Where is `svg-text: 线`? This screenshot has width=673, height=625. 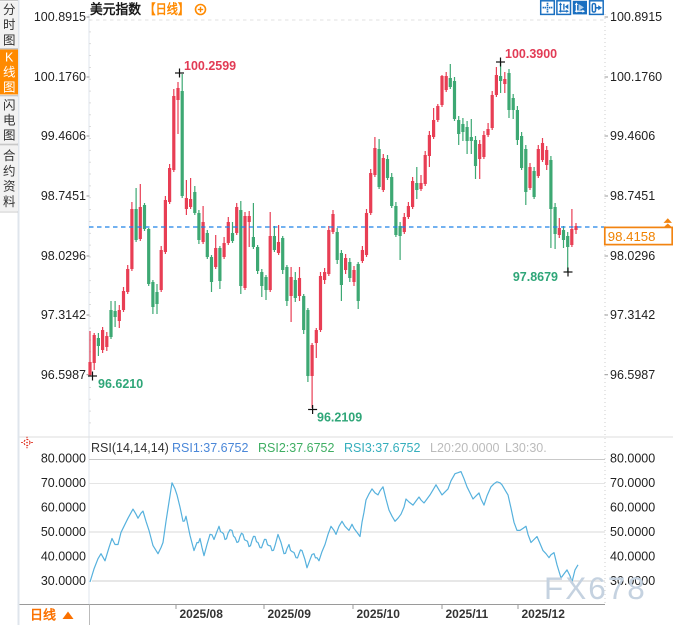 svg-text: 线 is located at coordinates (9, 73).